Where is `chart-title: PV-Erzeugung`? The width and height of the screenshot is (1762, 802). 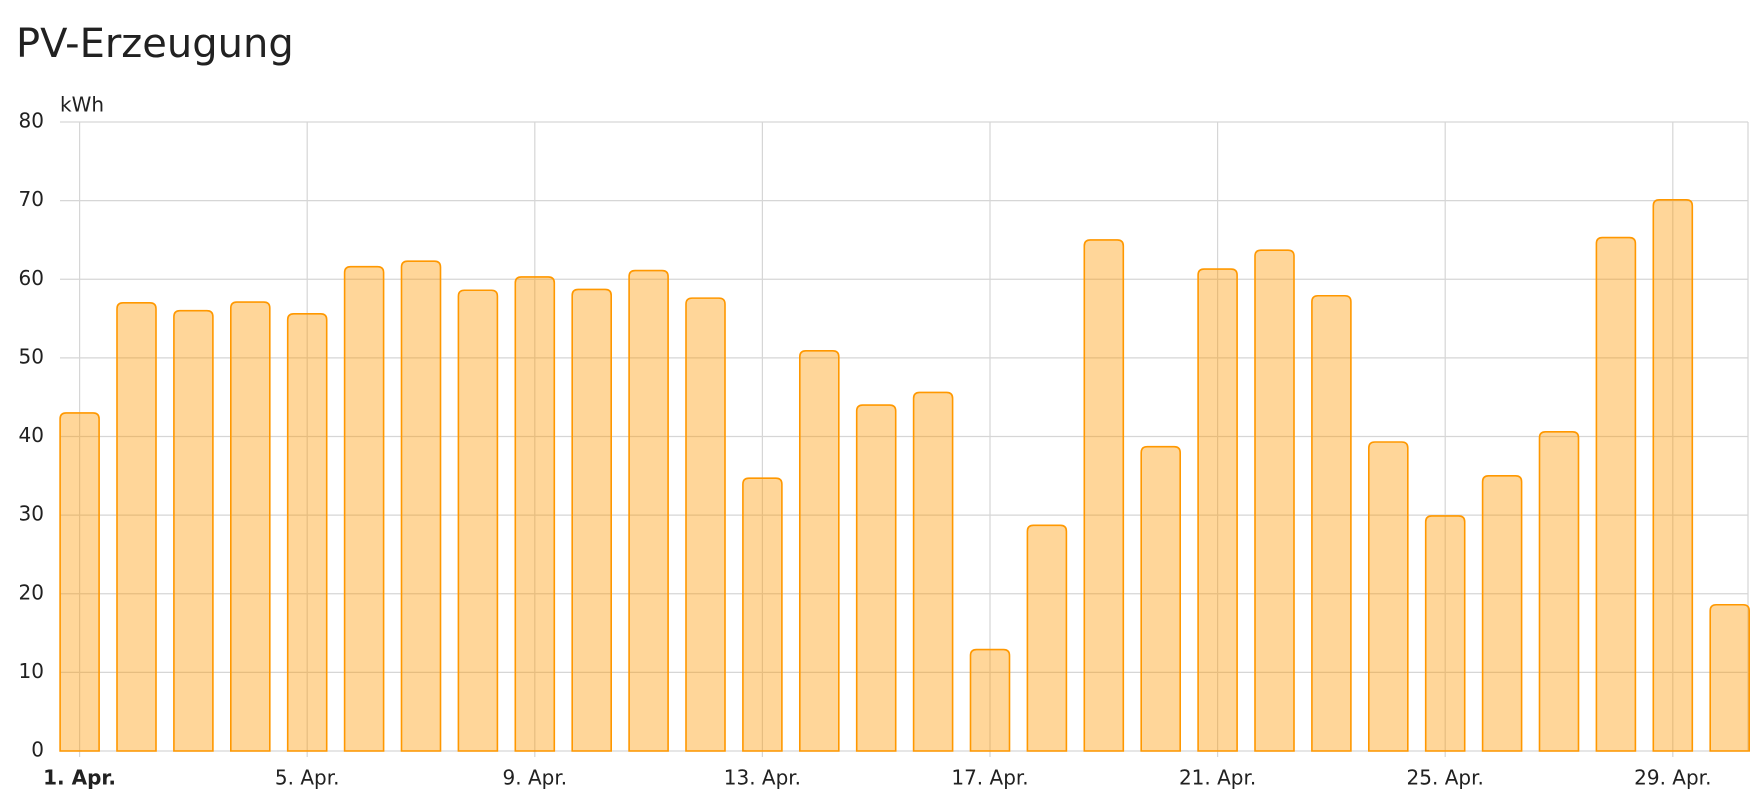
chart-title: PV-Erzeugung is located at coordinates (155, 44).